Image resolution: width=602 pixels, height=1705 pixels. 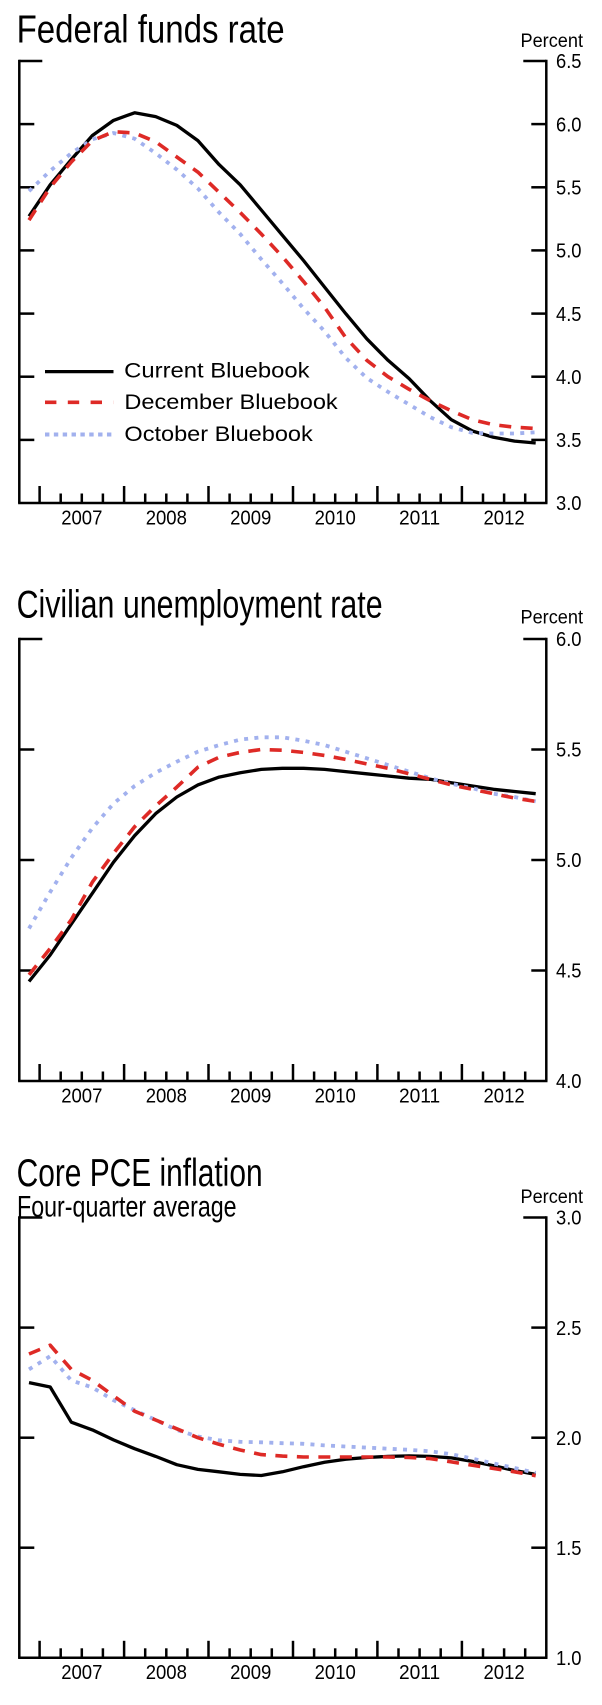 What do you see at coordinates (569, 1659) in the screenshot?
I see `svg-text: 1.0` at bounding box center [569, 1659].